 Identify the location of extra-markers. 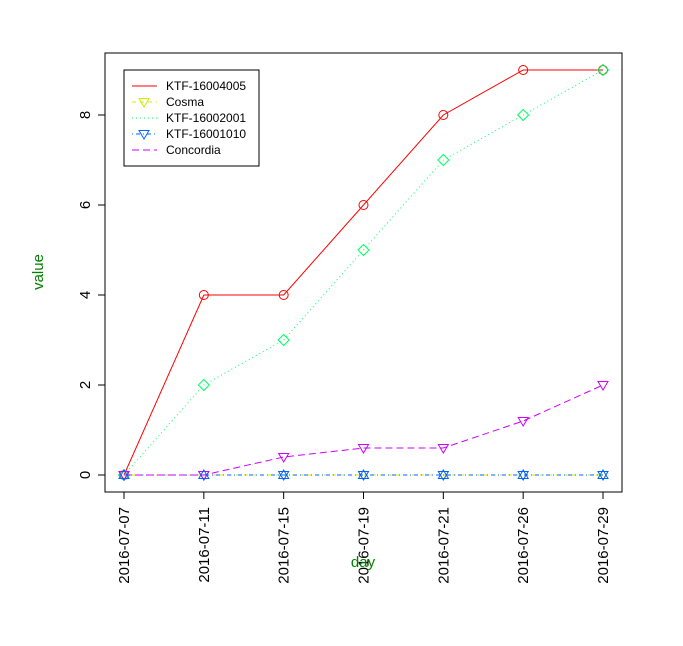
(363, 474).